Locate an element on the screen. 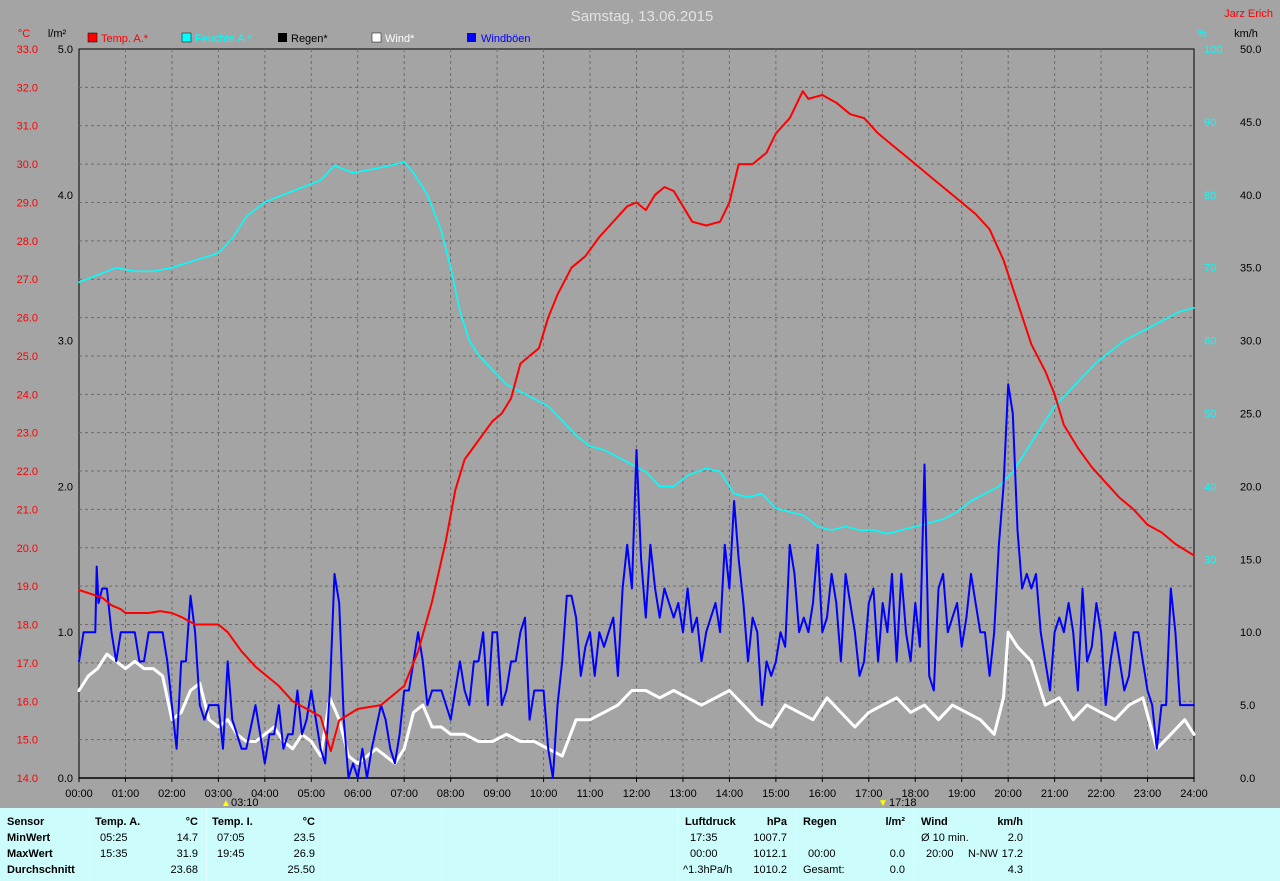 The height and width of the screenshot is (881, 1280). legend-swatch-gusts is located at coordinates (471, 37).